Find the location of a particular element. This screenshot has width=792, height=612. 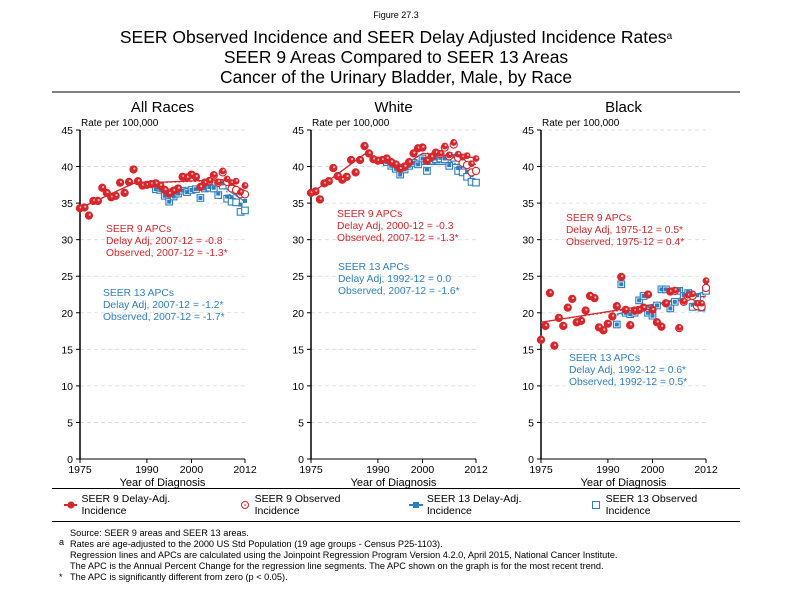

legend-top-rule is located at coordinates (396, 488).